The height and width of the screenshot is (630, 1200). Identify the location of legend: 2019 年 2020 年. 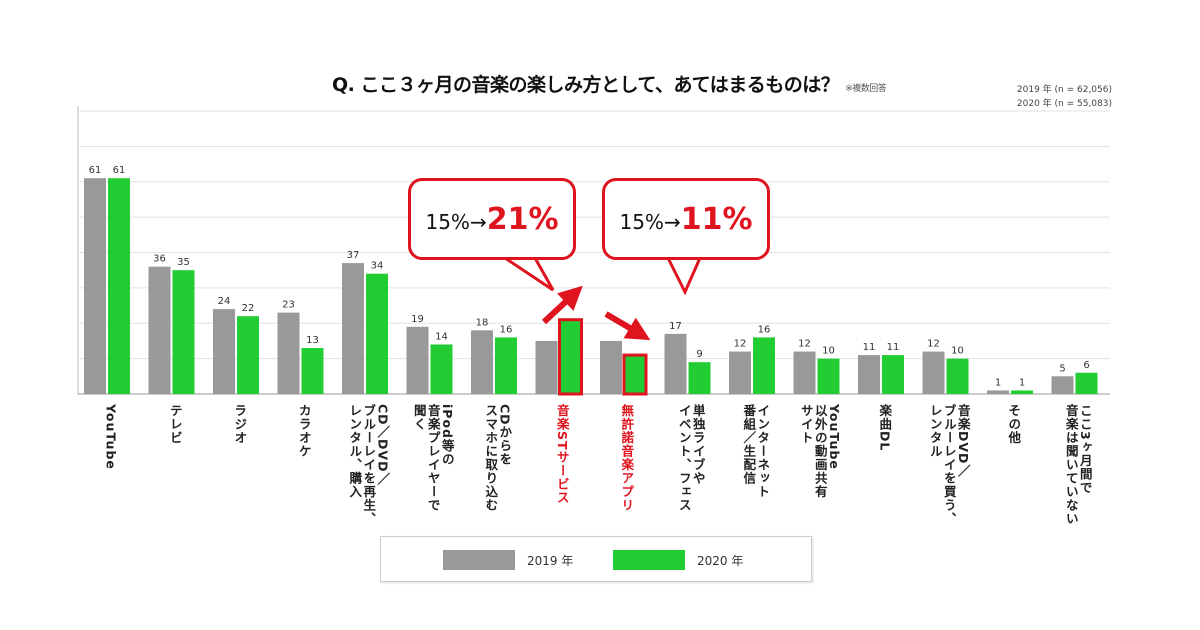
(596, 559).